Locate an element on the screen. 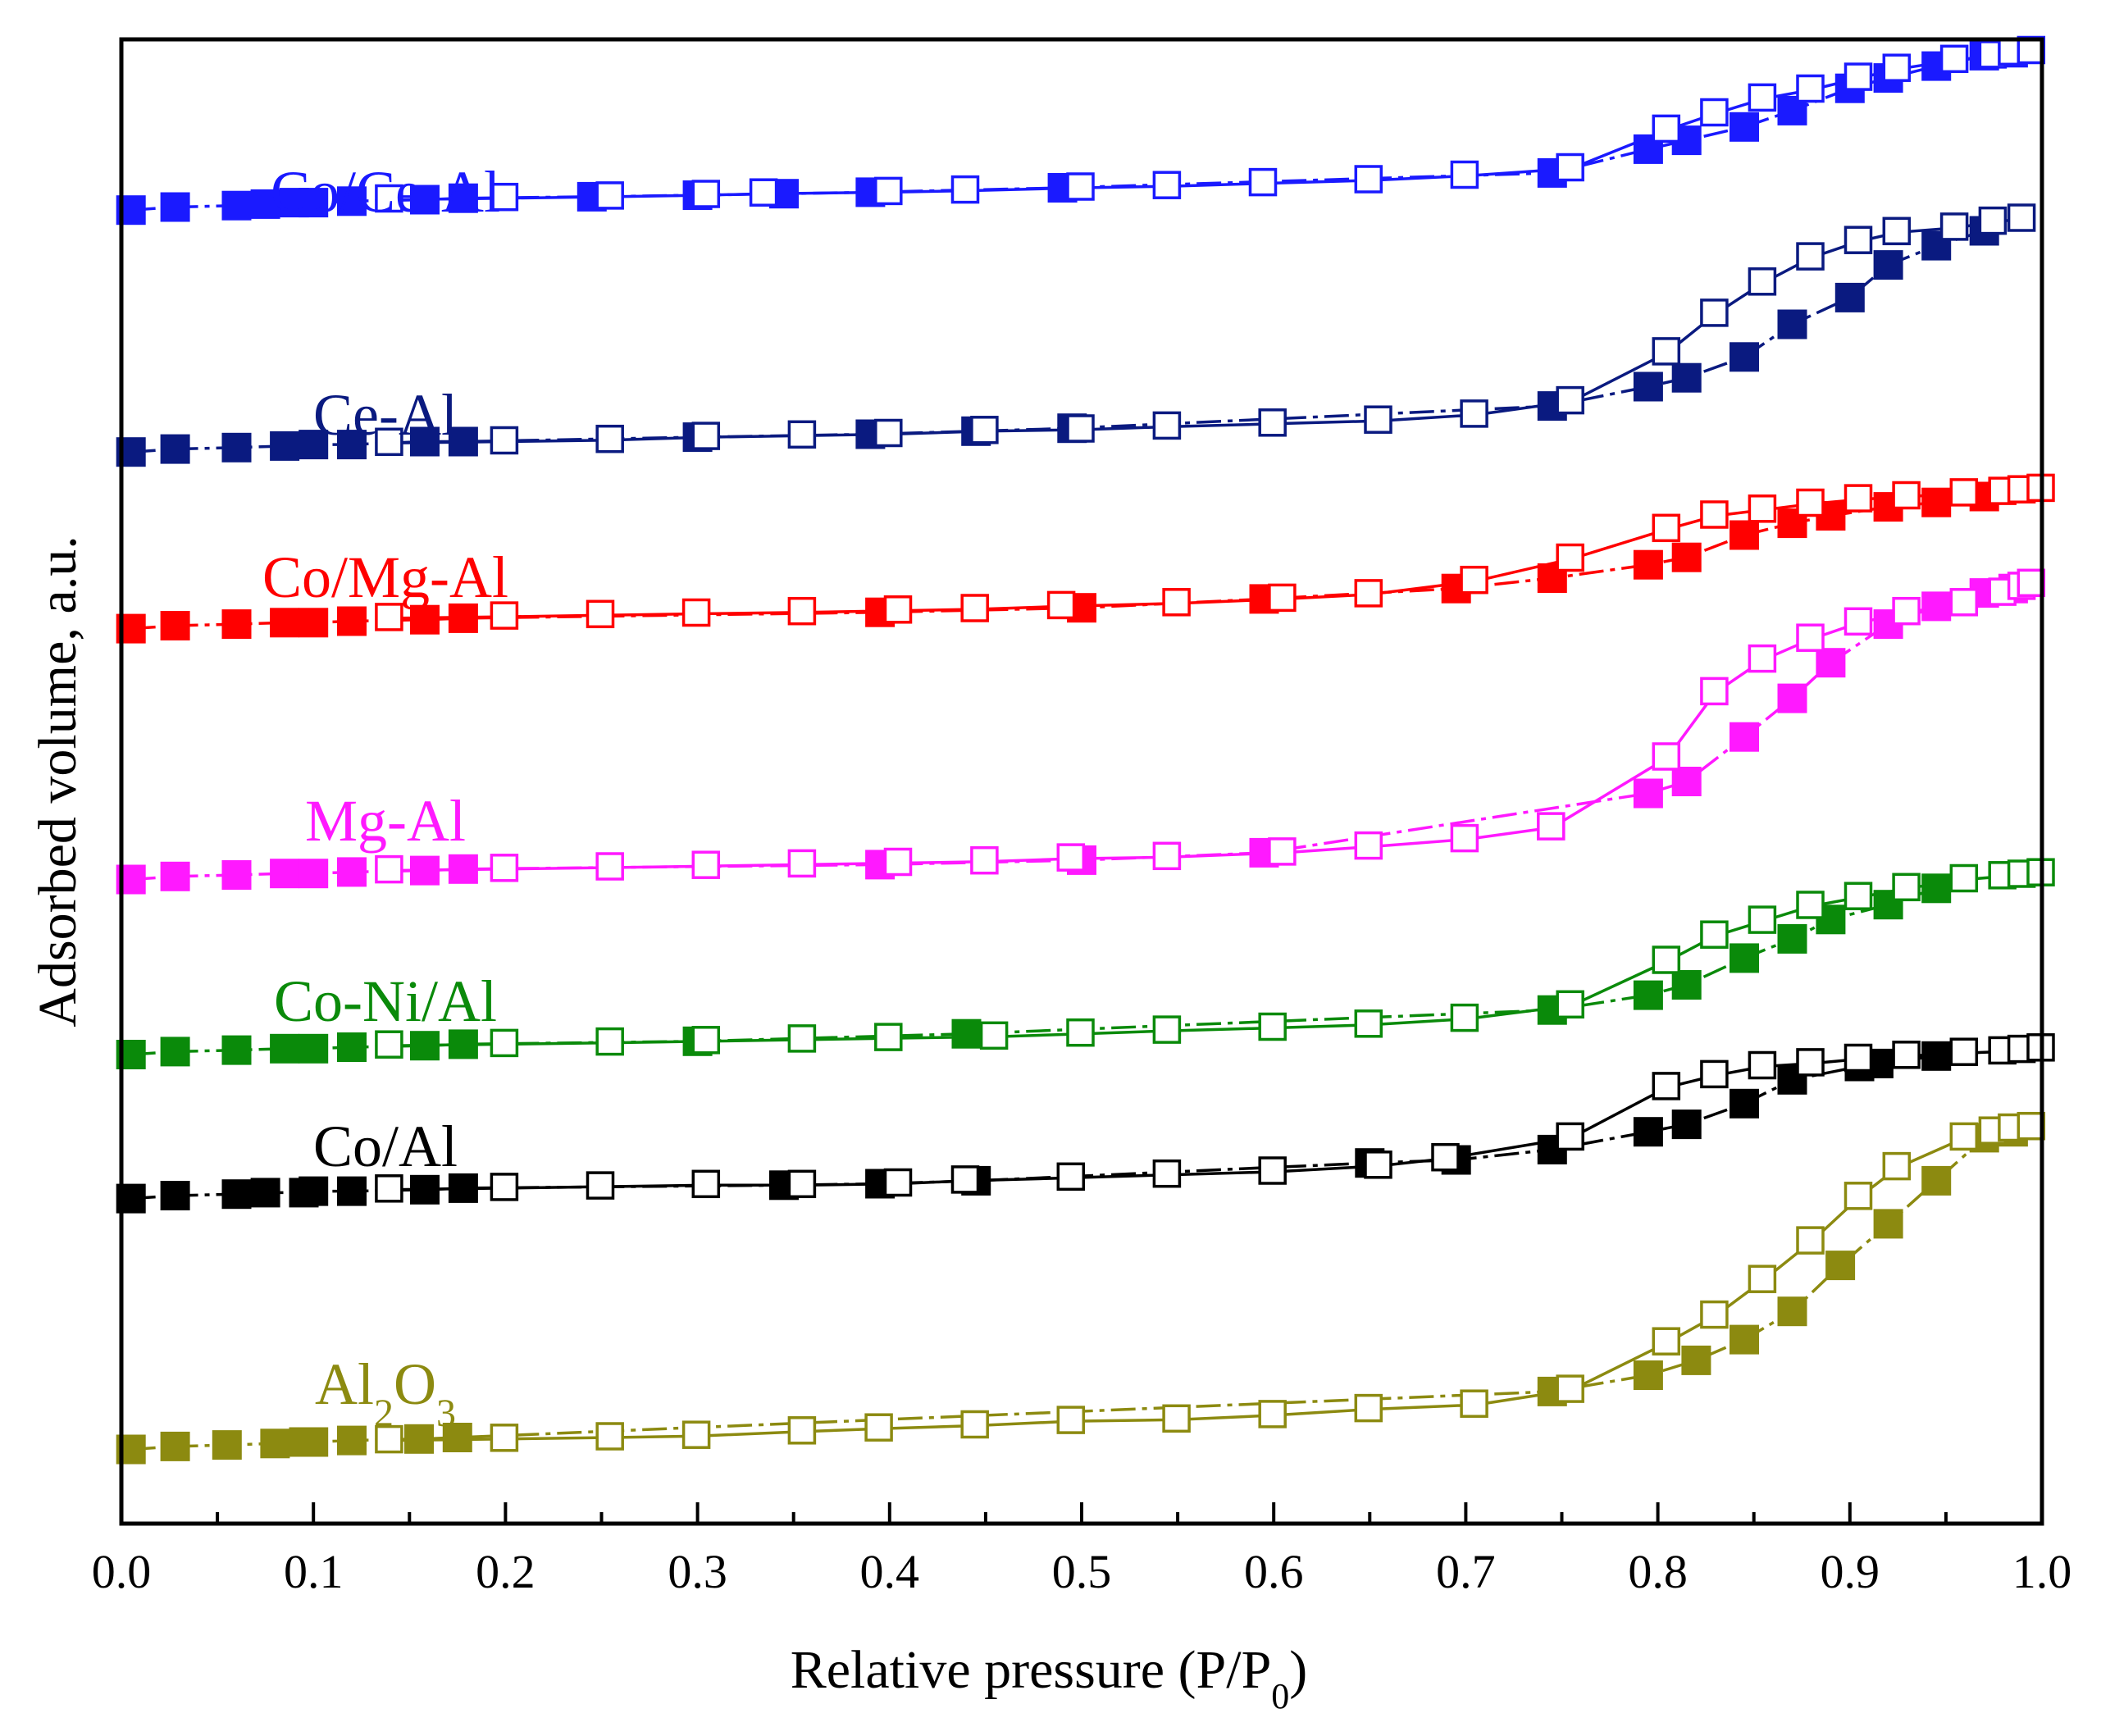 The height and width of the screenshot is (1736, 2101). x-axis-title: Relative pressure (P/P0) is located at coordinates (1049, 1678).